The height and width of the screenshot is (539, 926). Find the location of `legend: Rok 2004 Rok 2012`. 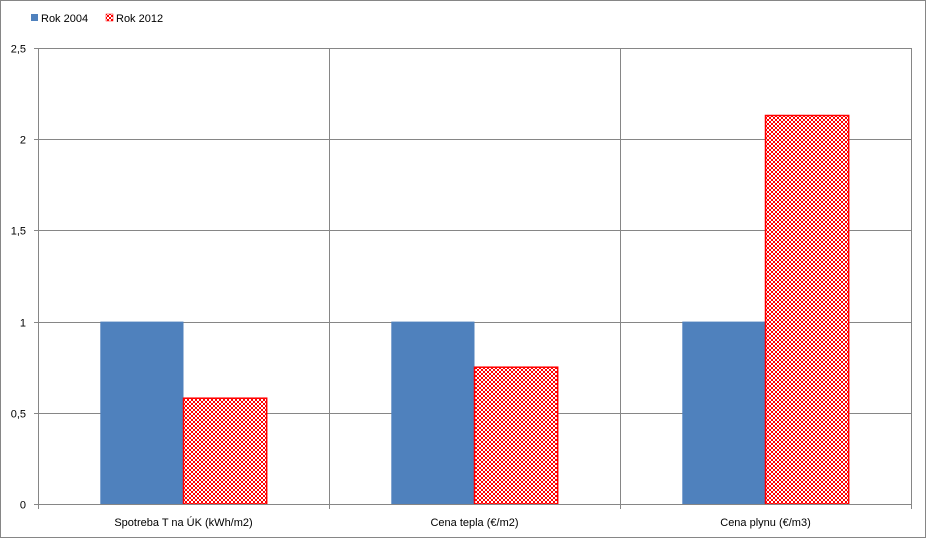

legend: Rok 2004 Rok 2012 is located at coordinates (97, 19).